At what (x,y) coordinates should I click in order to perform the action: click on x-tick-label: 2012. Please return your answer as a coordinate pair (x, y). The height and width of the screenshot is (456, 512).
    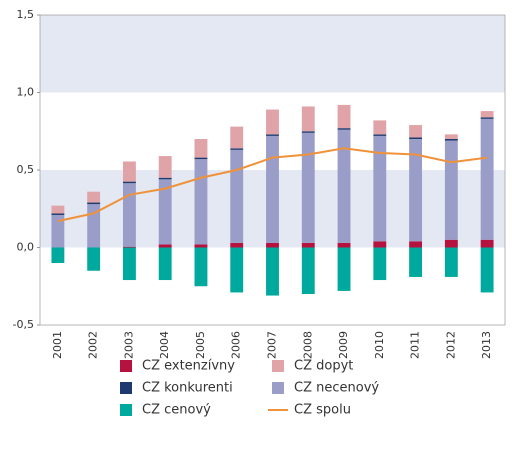
    Looking at the image, I should click on (450, 345).